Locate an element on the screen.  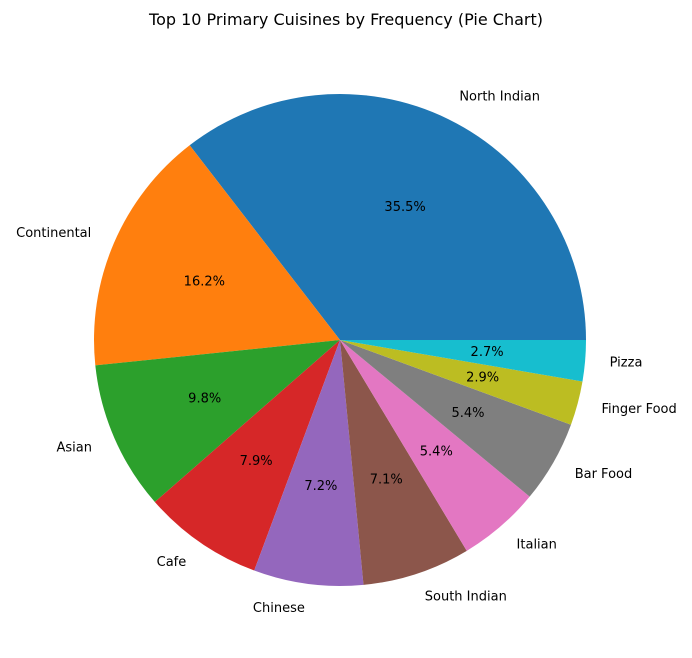
category-label-finger-food: Finger Food is located at coordinates (638, 409).